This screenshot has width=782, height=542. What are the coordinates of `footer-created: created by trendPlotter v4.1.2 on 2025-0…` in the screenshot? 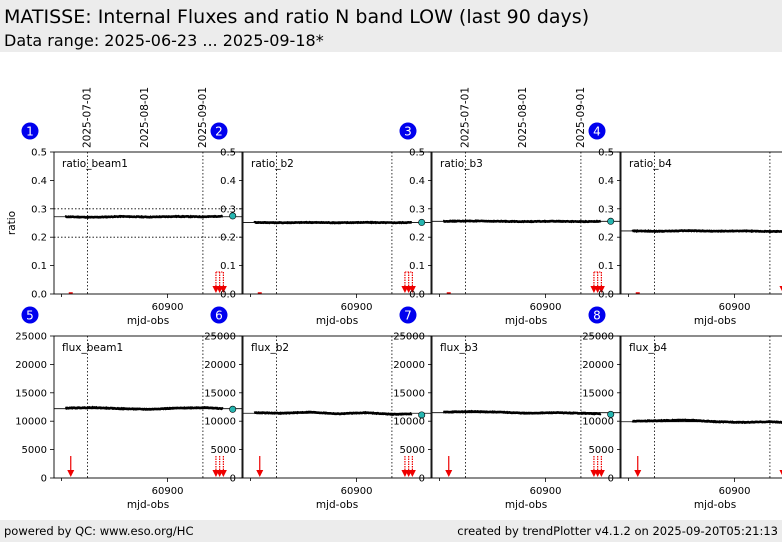 It's located at (617, 531).